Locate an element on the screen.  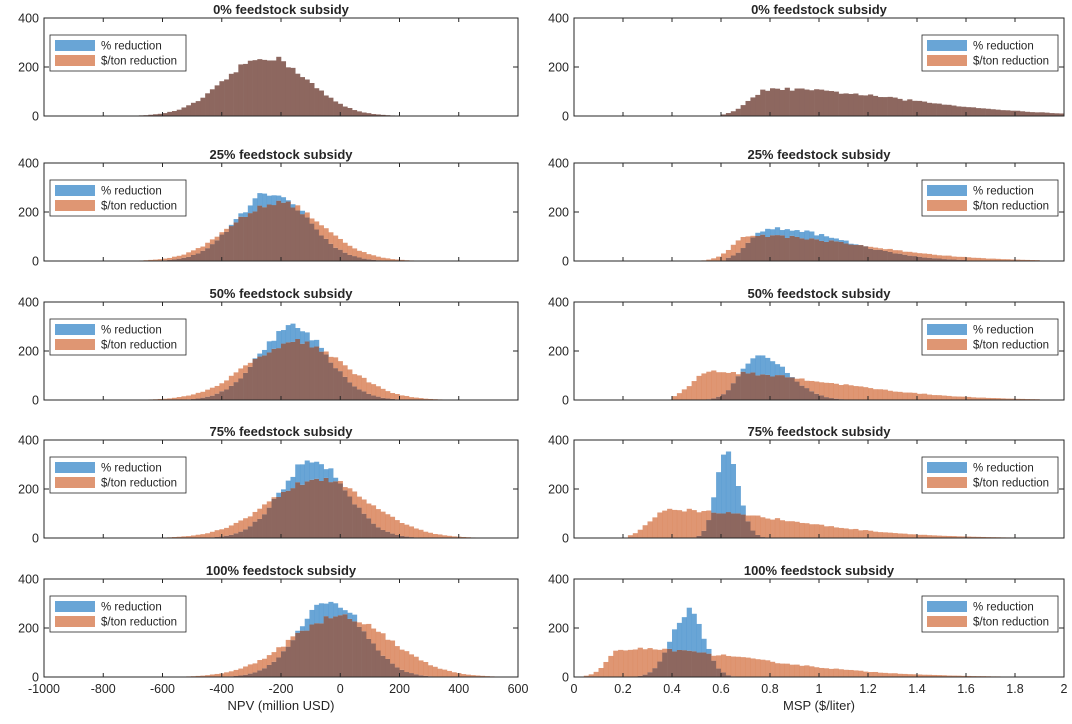
panel-title: 75% feedstock subsidy is located at coordinates (281, 431).